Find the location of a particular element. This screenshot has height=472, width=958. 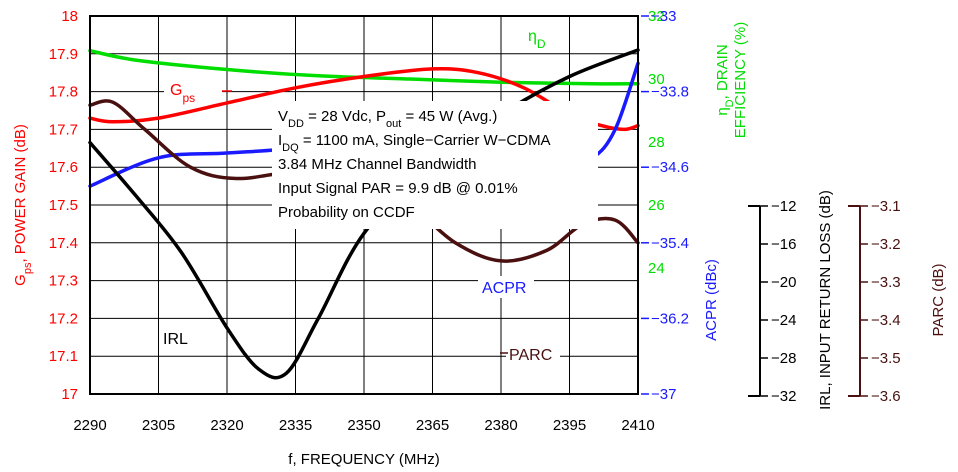

gps-tick-label: 17.9 is located at coordinates (63, 54).